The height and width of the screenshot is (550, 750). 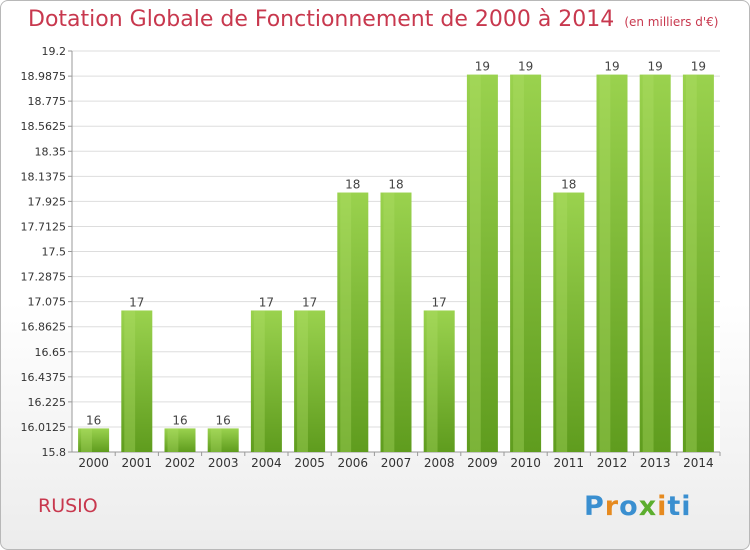 What do you see at coordinates (44, 126) in the screenshot?
I see `y-tick-label: 18.5625` at bounding box center [44, 126].